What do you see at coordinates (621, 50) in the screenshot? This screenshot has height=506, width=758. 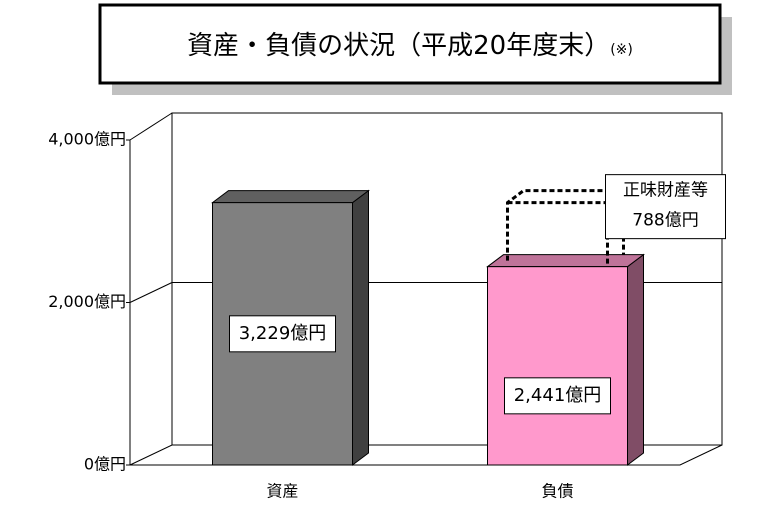 I see `title-note: (※)` at bounding box center [621, 50].